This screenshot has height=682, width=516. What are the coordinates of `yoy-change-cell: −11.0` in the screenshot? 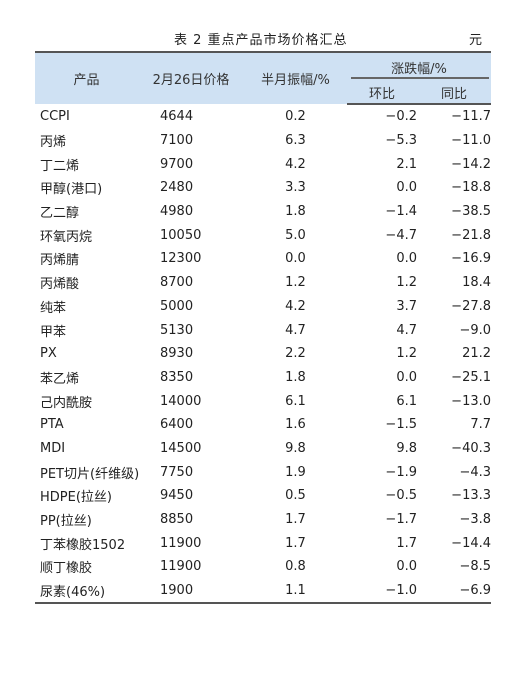 It's located at (471, 141).